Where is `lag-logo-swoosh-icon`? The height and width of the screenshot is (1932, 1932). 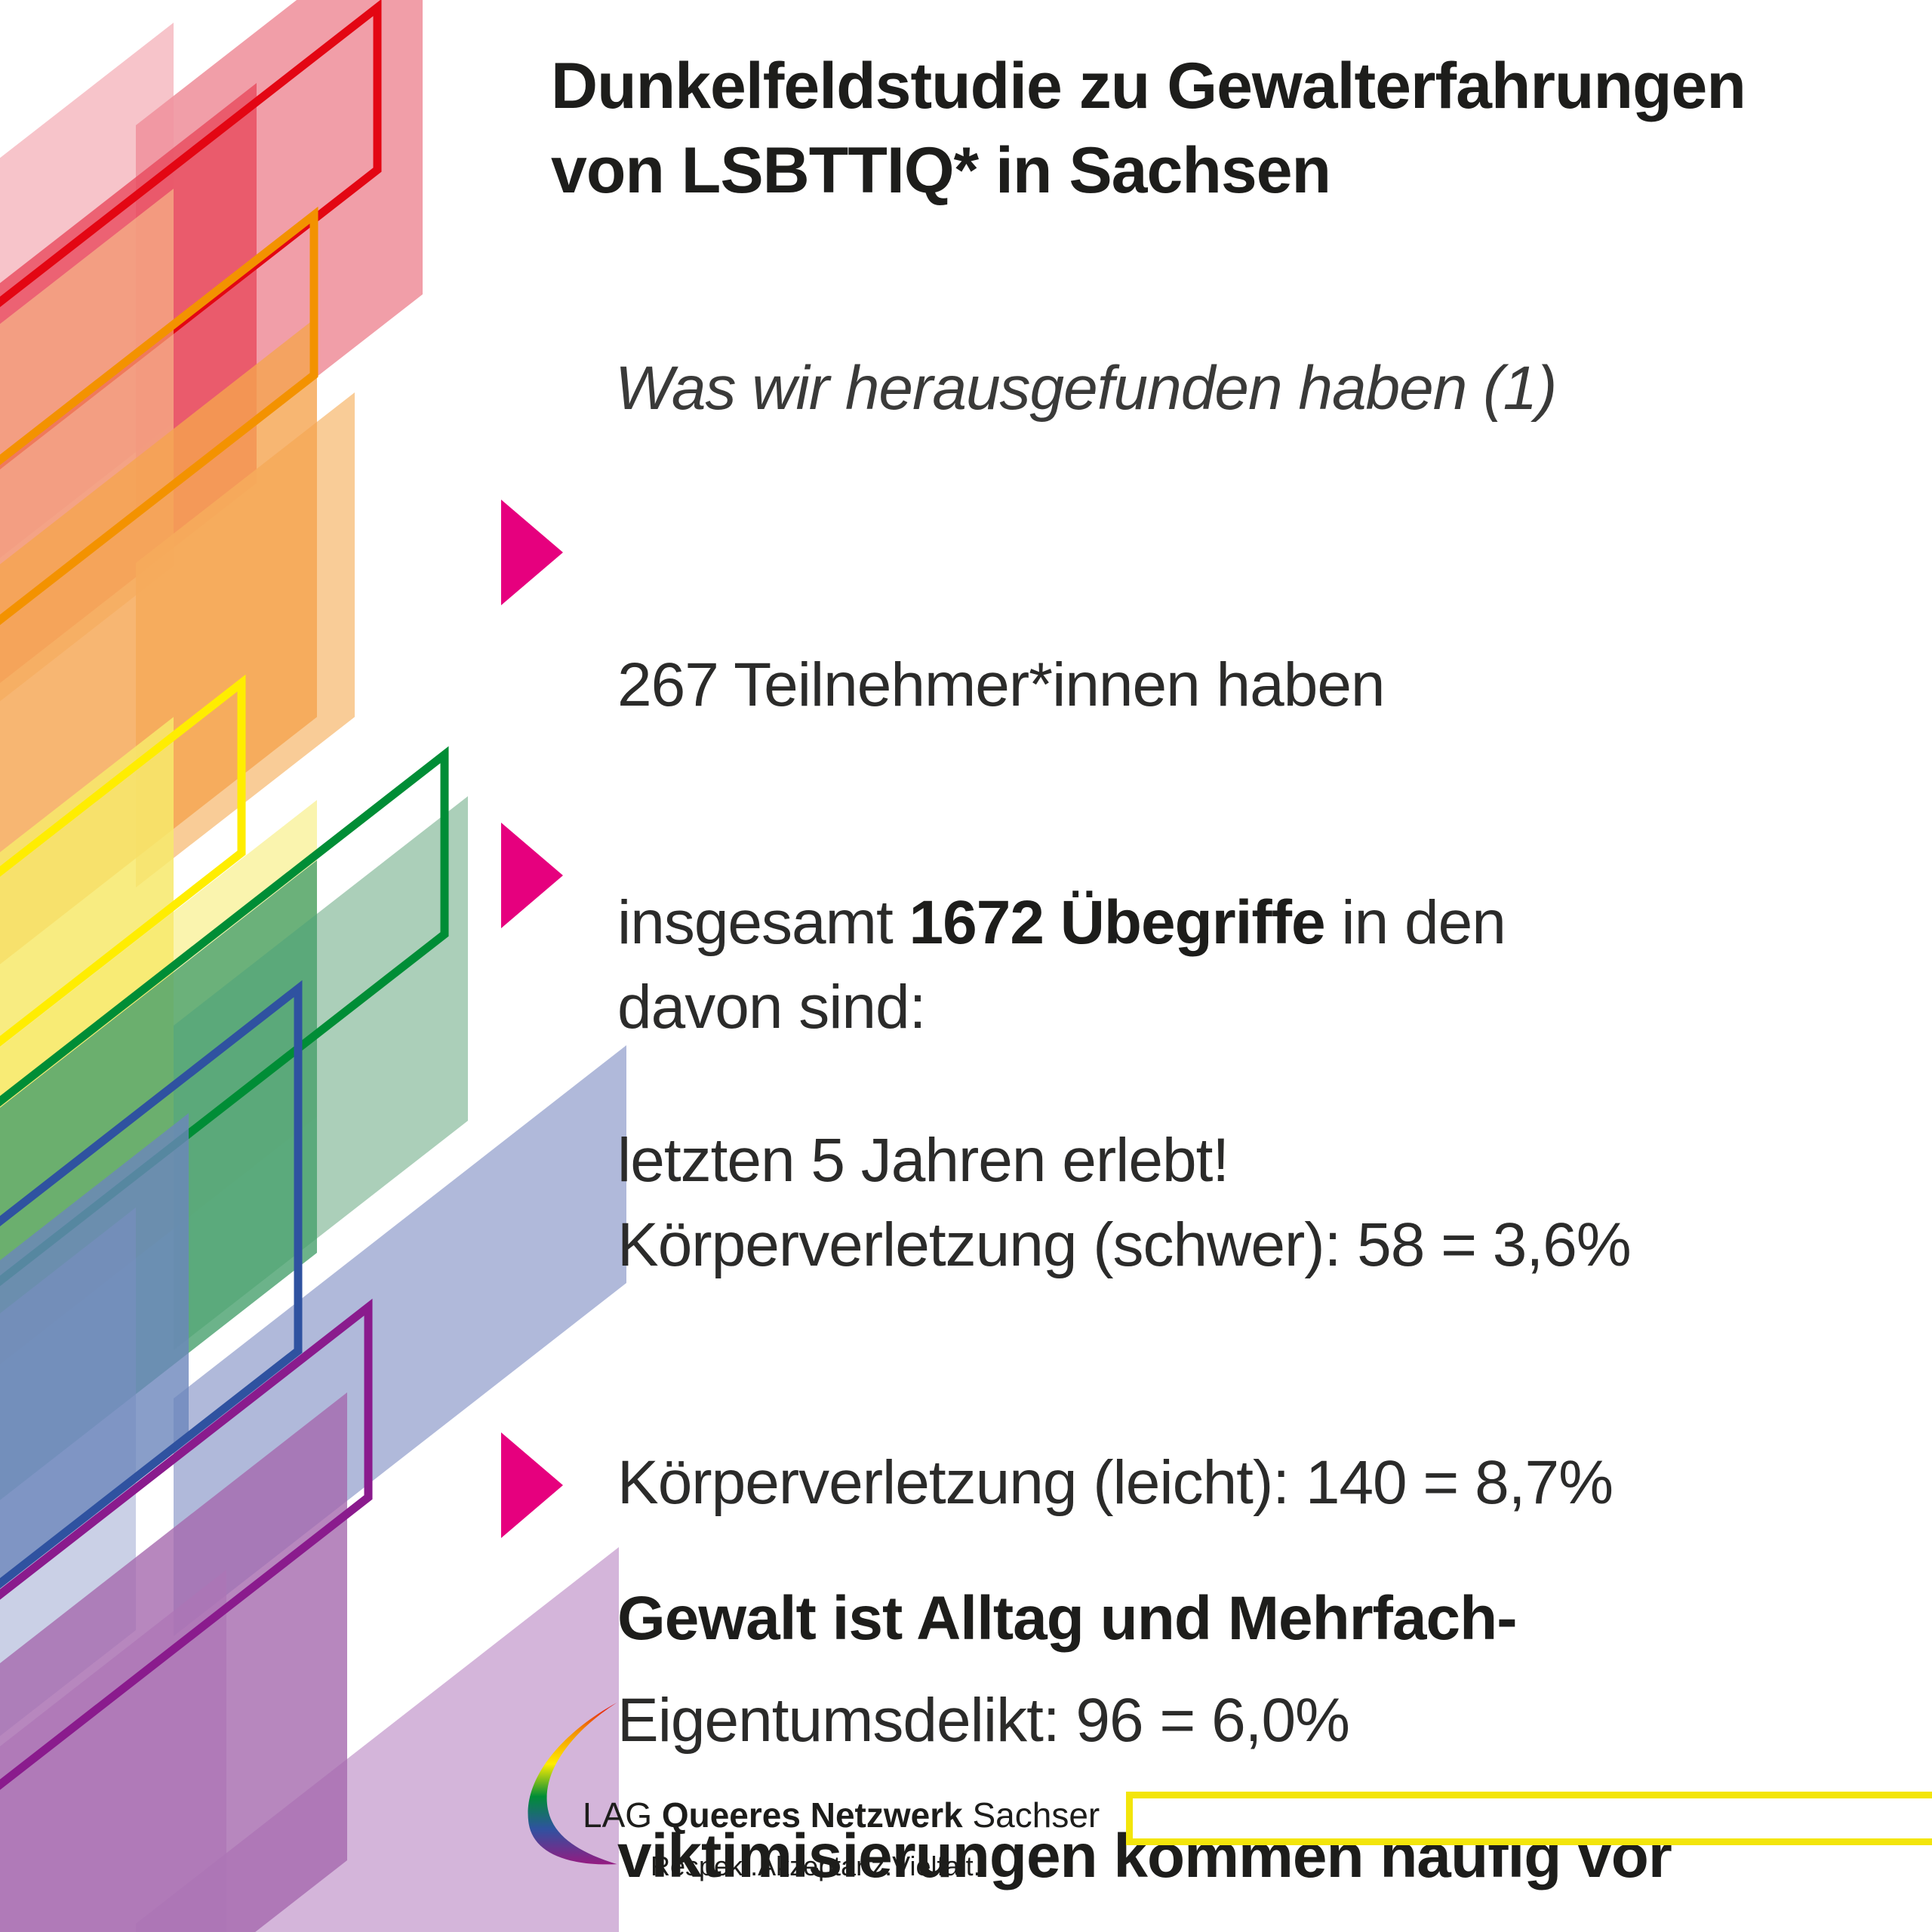 lag-logo-swoosh-icon is located at coordinates (572, 1783).